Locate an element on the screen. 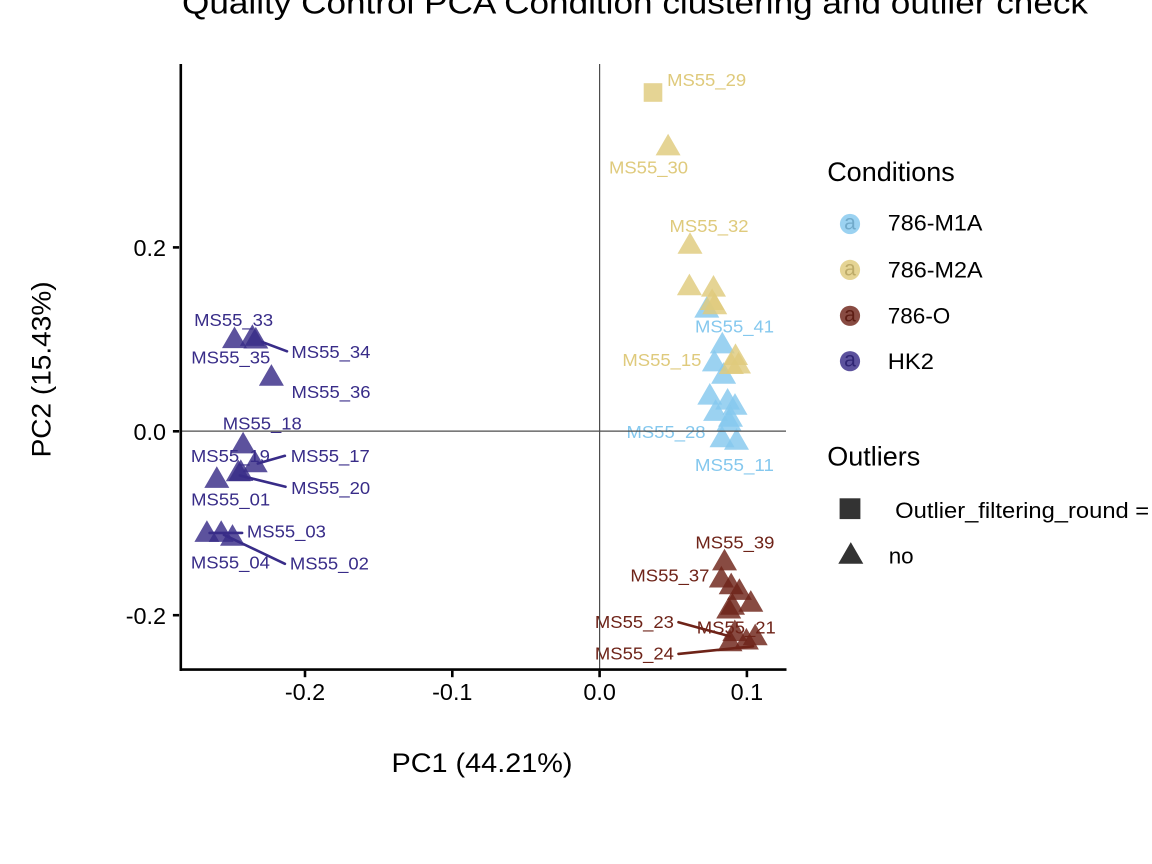 The height and width of the screenshot is (864, 1152). svg-text: 786-M2A is located at coordinates (935, 270).